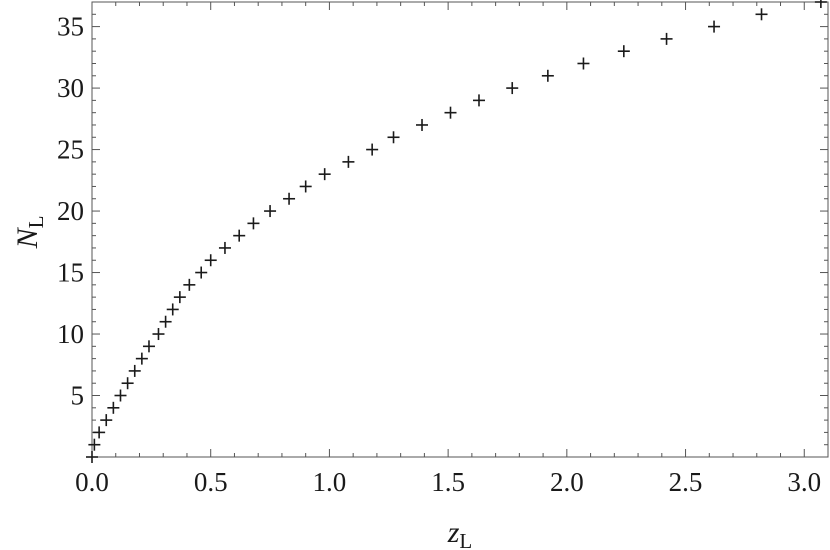 The height and width of the screenshot is (550, 830). I want to click on x-tick-label: 1.5, so click(448, 482).